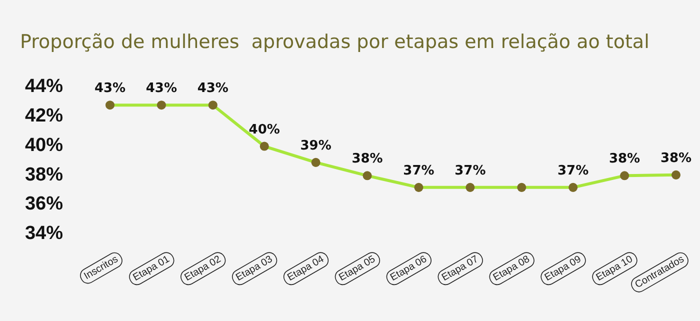  I want to click on y-tick-label: 38%, so click(44, 175).